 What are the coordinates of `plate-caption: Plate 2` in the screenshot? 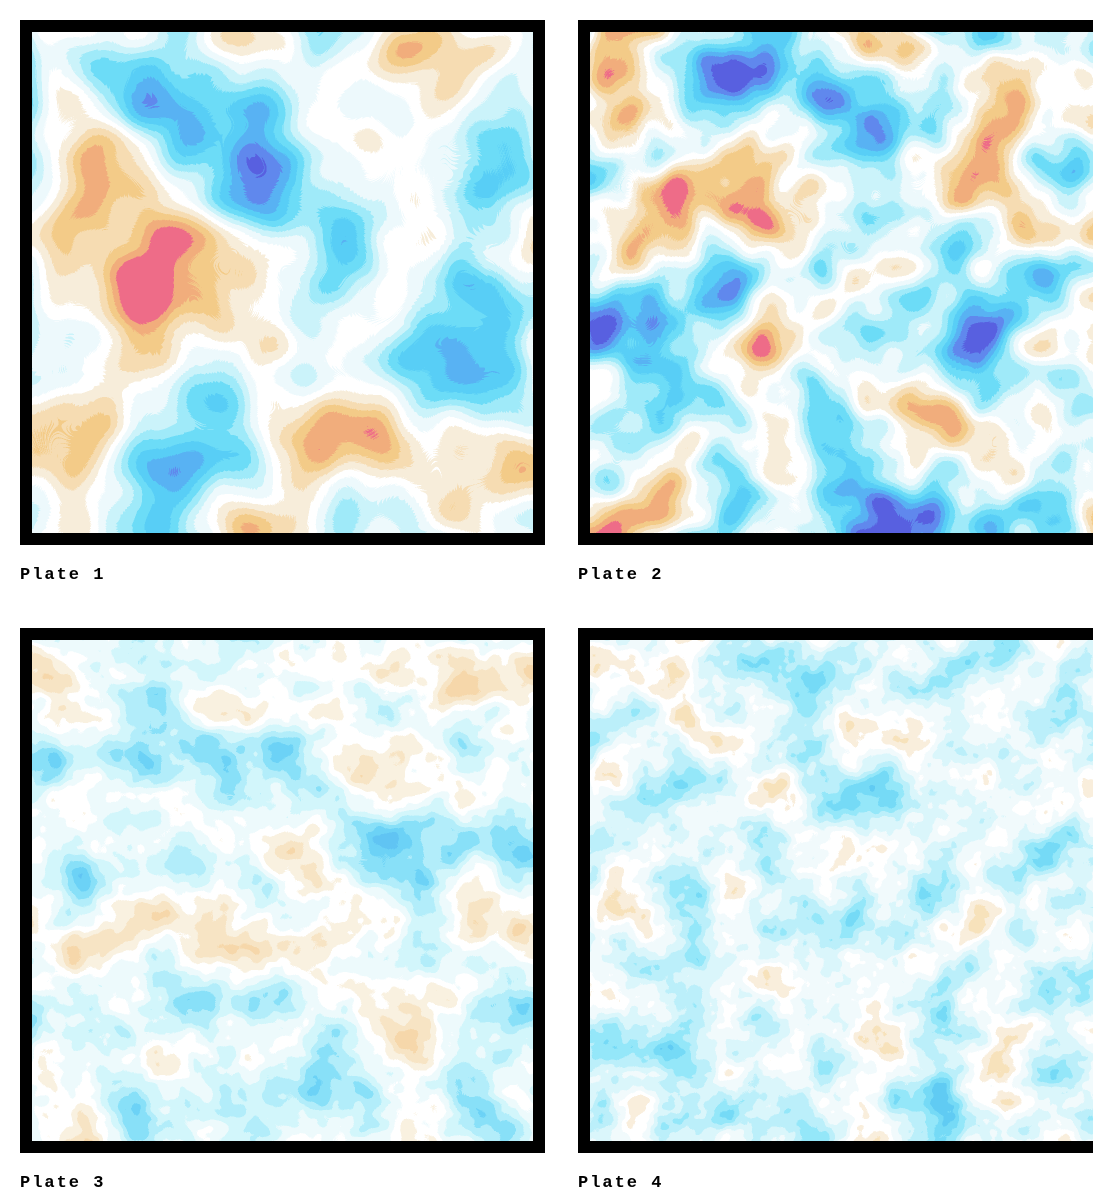 It's located at (621, 575).